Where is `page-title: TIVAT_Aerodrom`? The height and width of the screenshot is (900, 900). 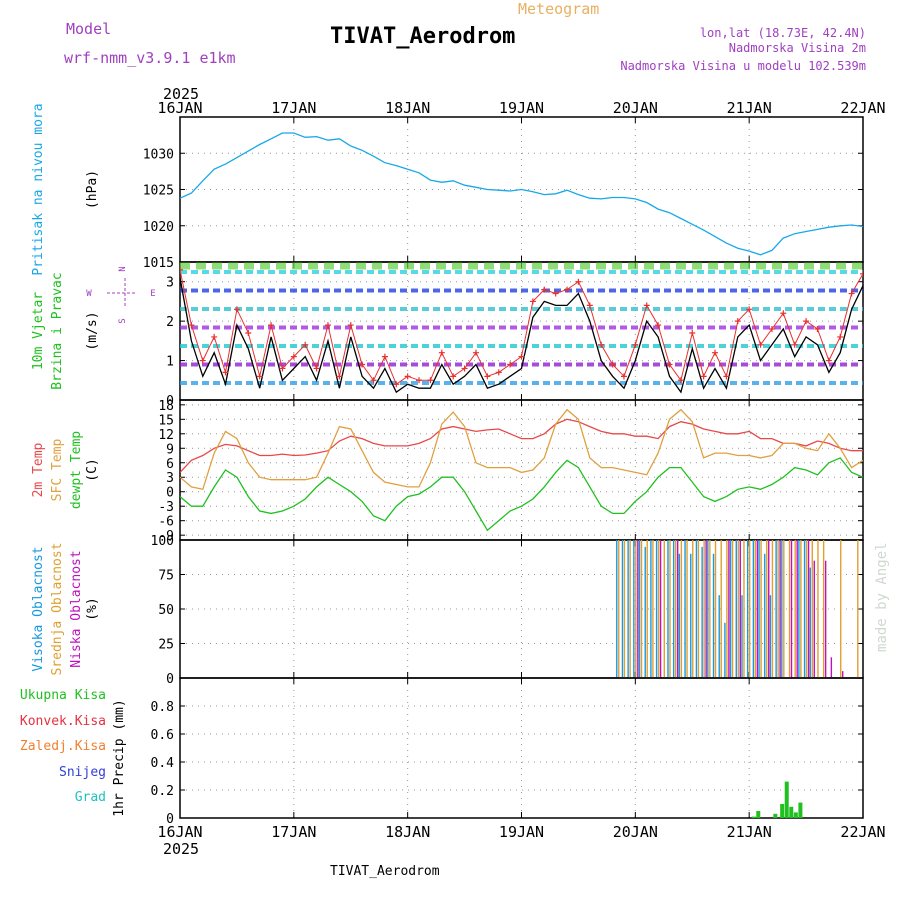 page-title: TIVAT_Aerodrom is located at coordinates (422, 36).